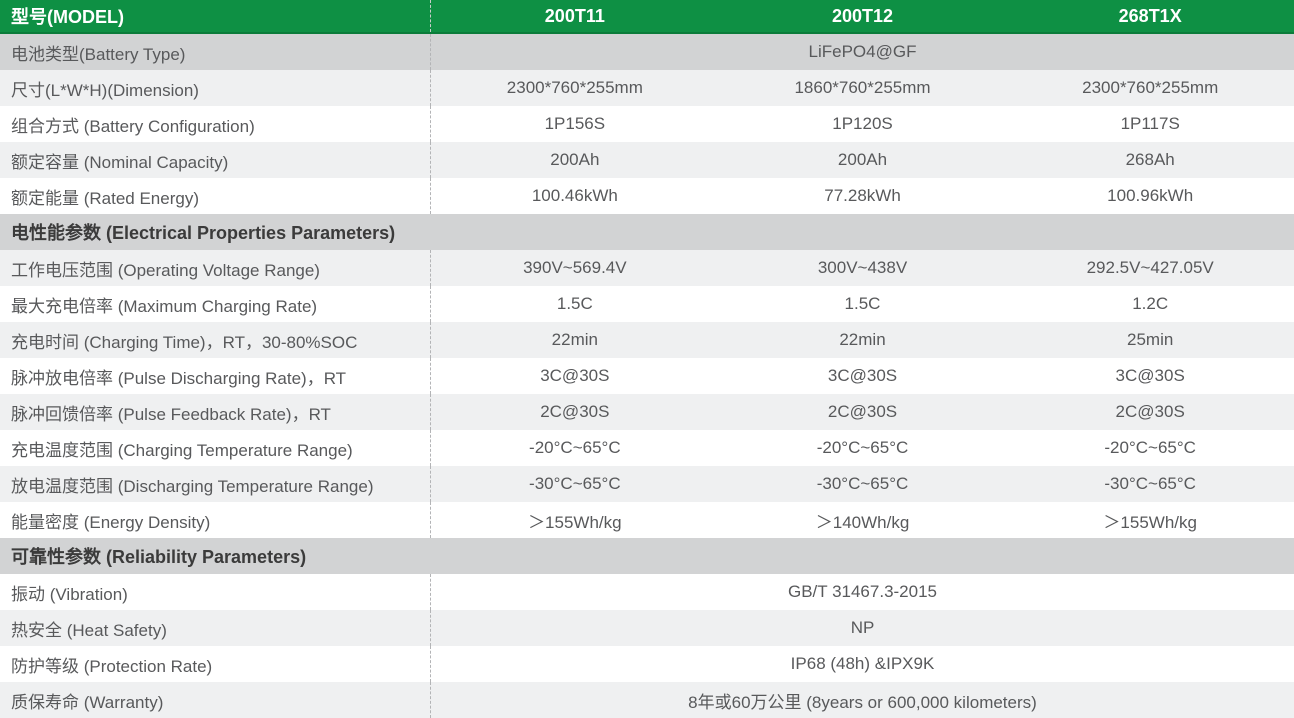 Image resolution: width=1294 pixels, height=718 pixels. I want to click on row-label: 放电温度范围 (Discharging Temperature Range), so click(192, 486).